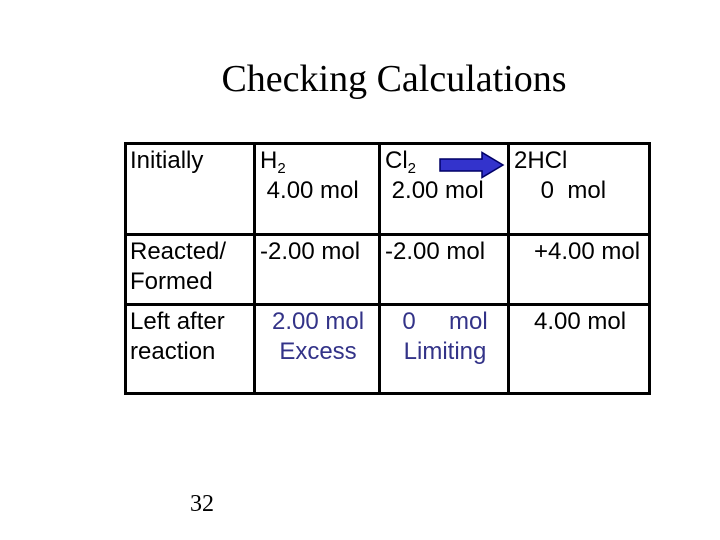 This screenshot has height=540, width=720. What do you see at coordinates (190, 189) in the screenshot?
I see `cell-initially-label: Initially` at bounding box center [190, 189].